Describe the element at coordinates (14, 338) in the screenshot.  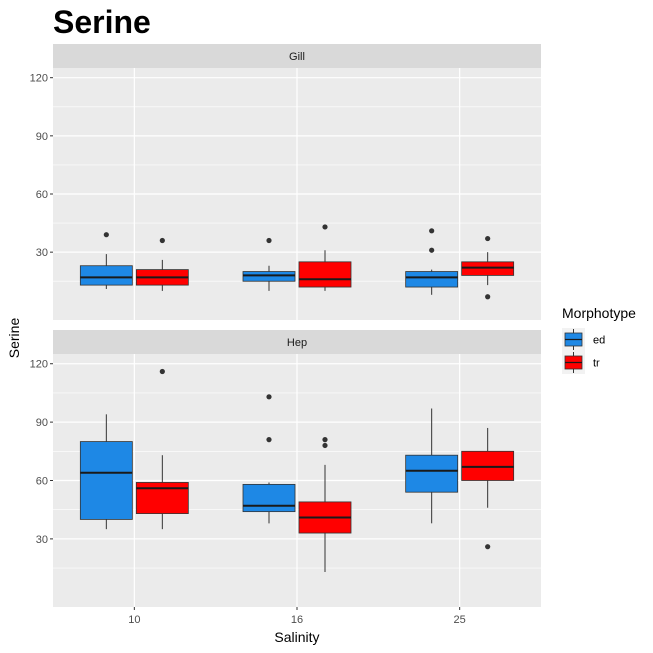
I see `y-axis-title: Serine` at that location.